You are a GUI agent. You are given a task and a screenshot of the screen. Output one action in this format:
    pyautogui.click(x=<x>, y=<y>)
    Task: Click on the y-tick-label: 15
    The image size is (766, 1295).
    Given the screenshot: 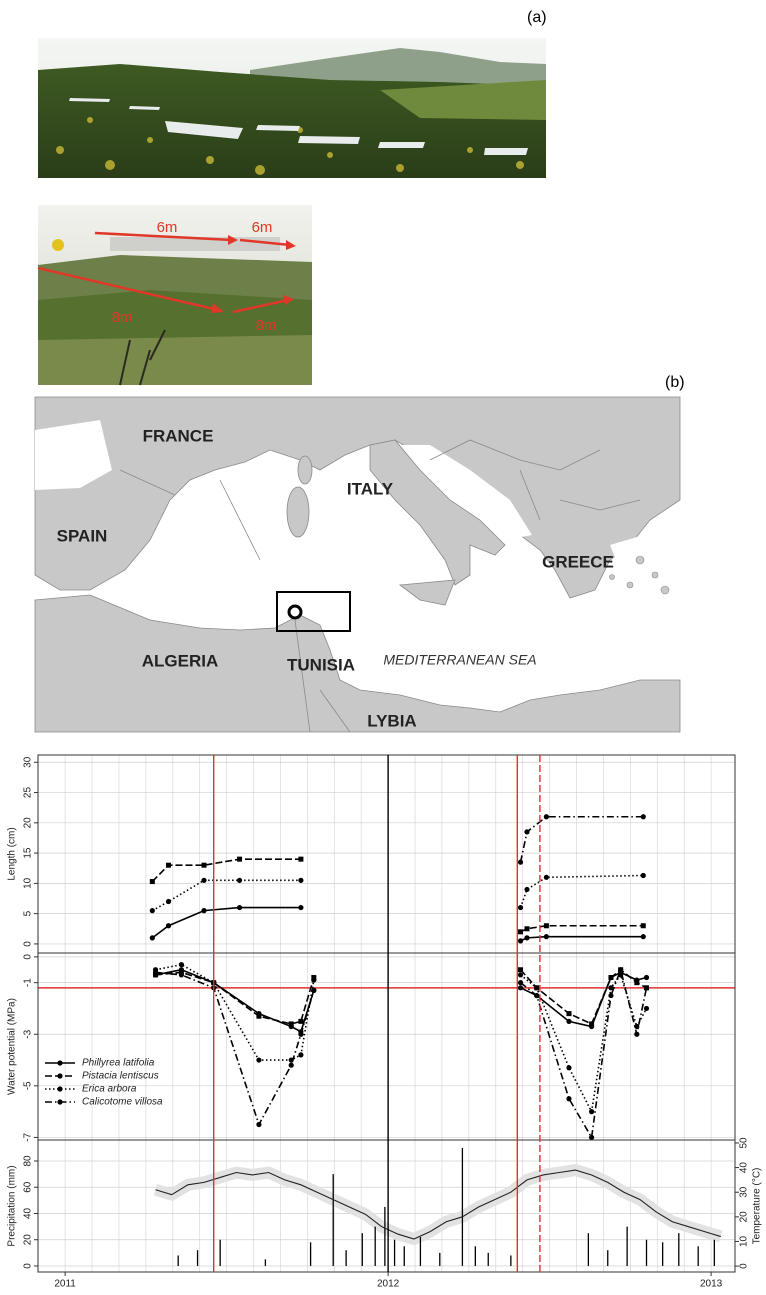 What is the action you would take?
    pyautogui.click(x=28, y=853)
    